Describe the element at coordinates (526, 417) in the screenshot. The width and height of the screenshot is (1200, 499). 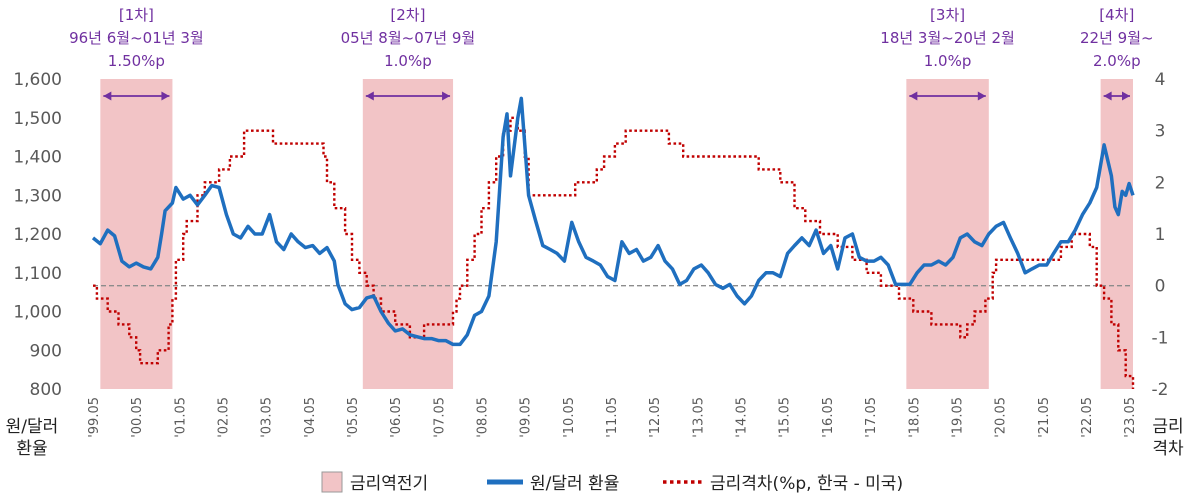
I see `x-tick-label: '09.05` at that location.